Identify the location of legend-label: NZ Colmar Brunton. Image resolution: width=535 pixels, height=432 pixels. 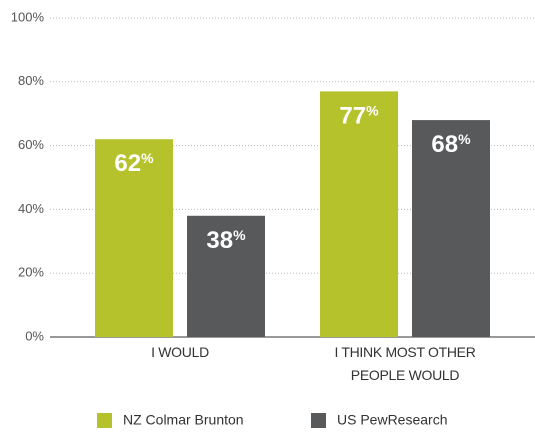
(183, 420).